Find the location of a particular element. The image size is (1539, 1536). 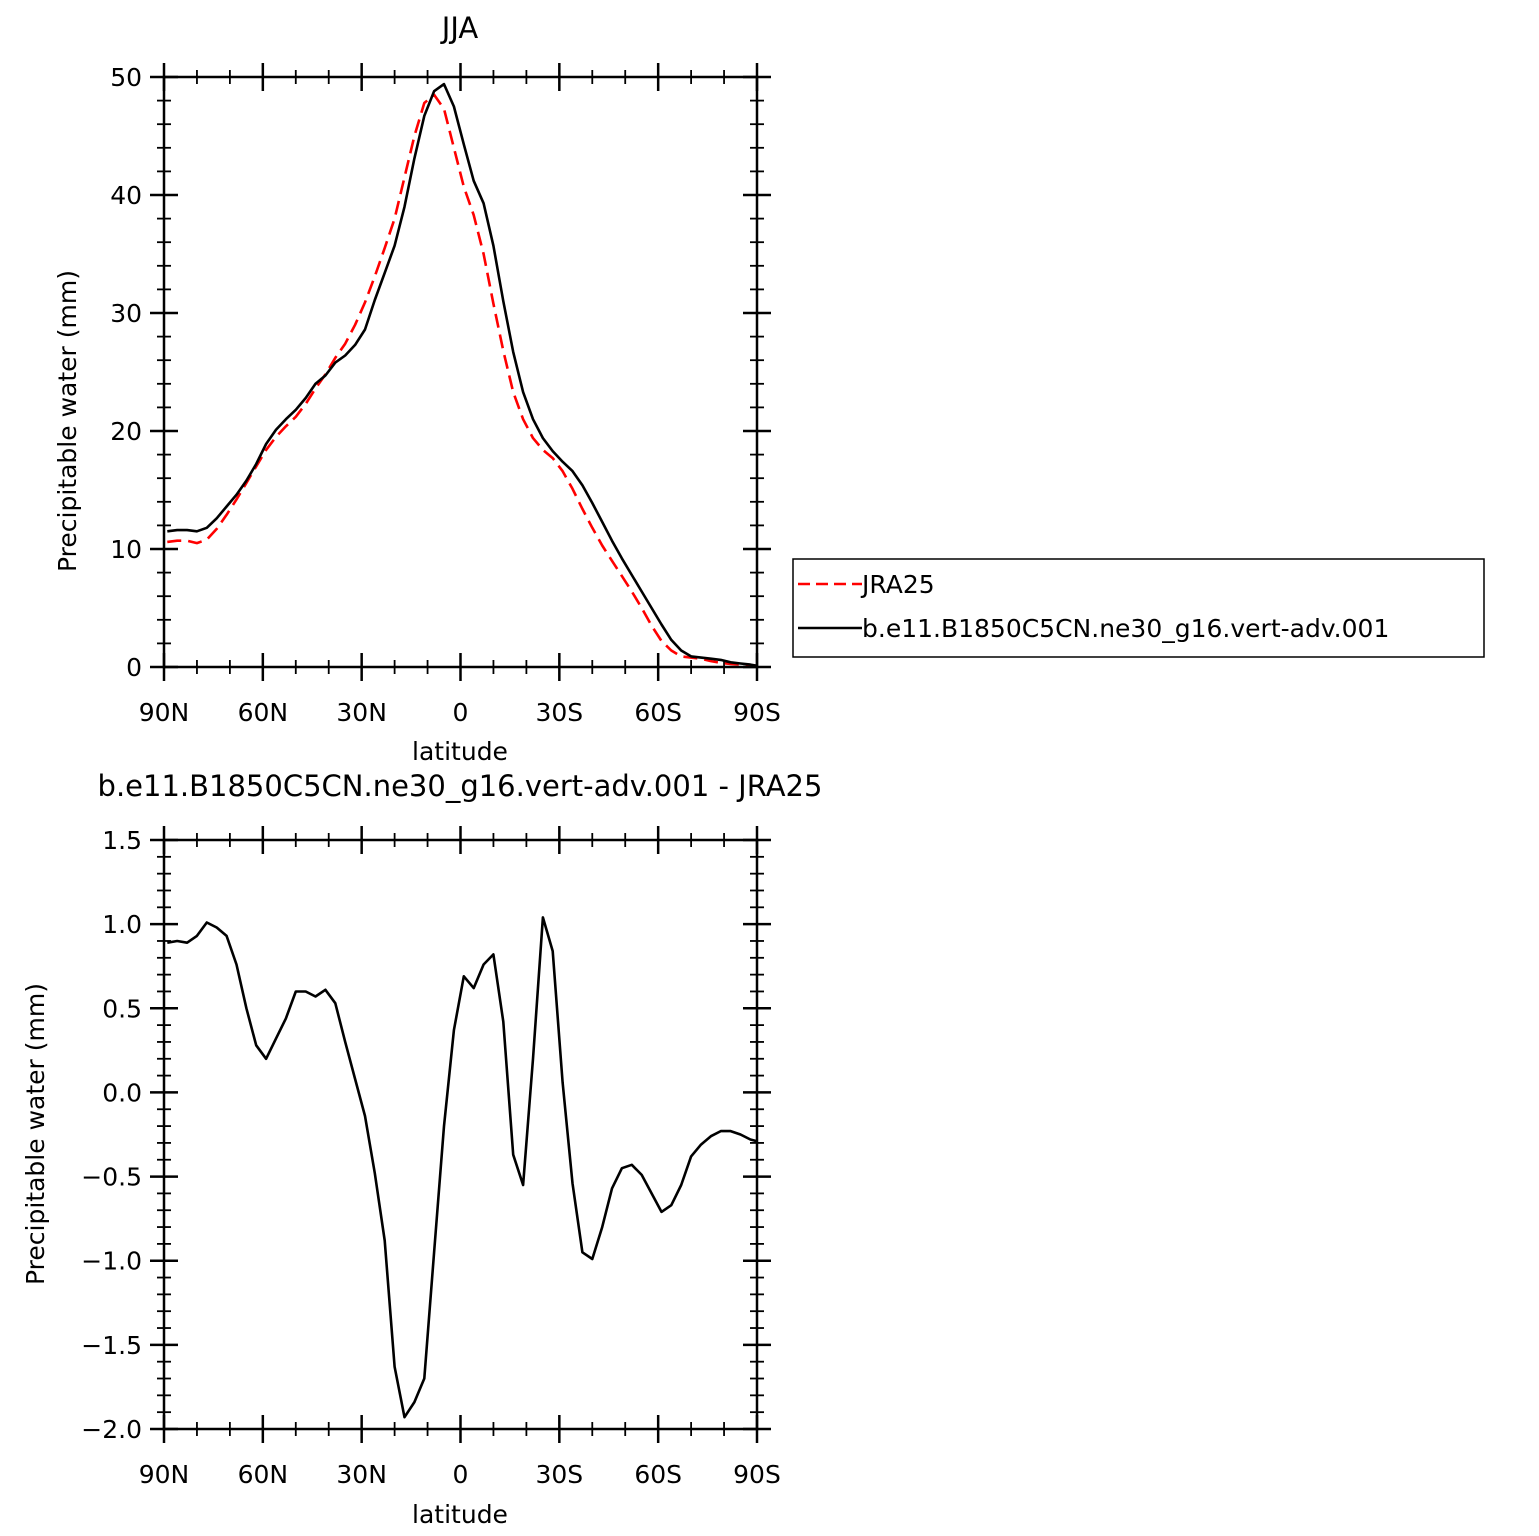

bot-x-tick-label: 0 is located at coordinates (461, 1474).